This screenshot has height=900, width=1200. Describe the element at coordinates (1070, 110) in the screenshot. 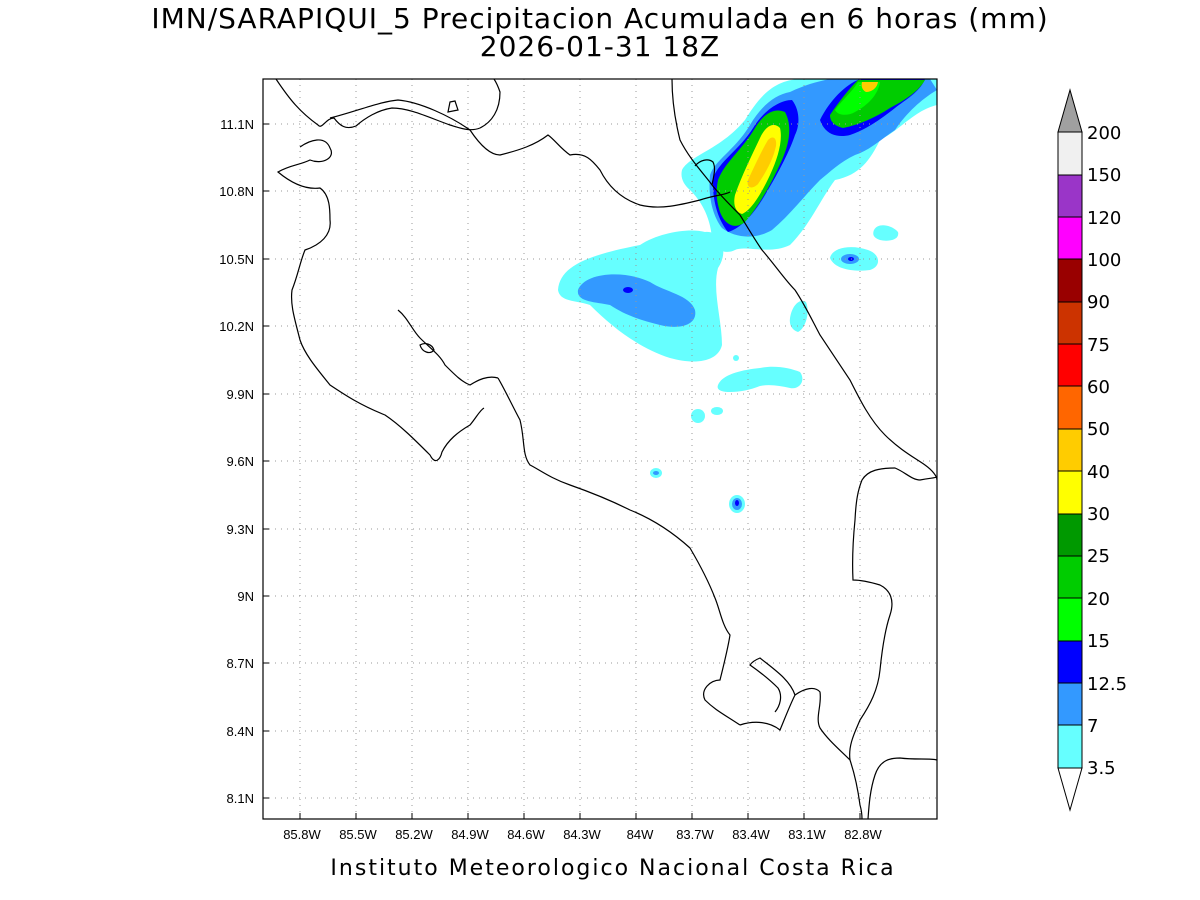

I see `legend-over-arrow` at that location.